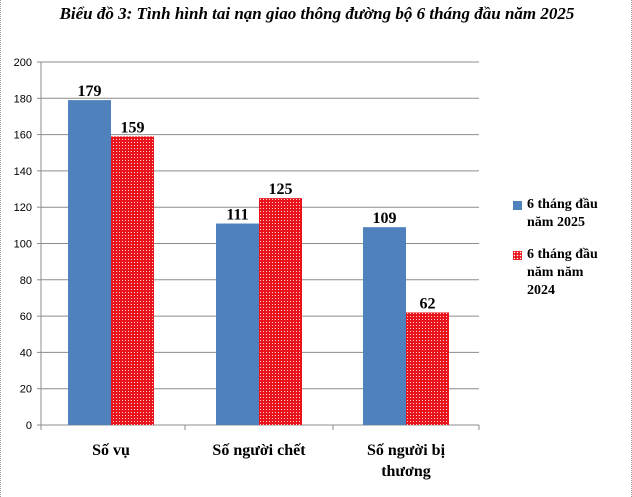 The image size is (632, 497). Describe the element at coordinates (562, 204) in the screenshot. I see `legend-label-2025-line1: 6 tháng đầu` at that location.